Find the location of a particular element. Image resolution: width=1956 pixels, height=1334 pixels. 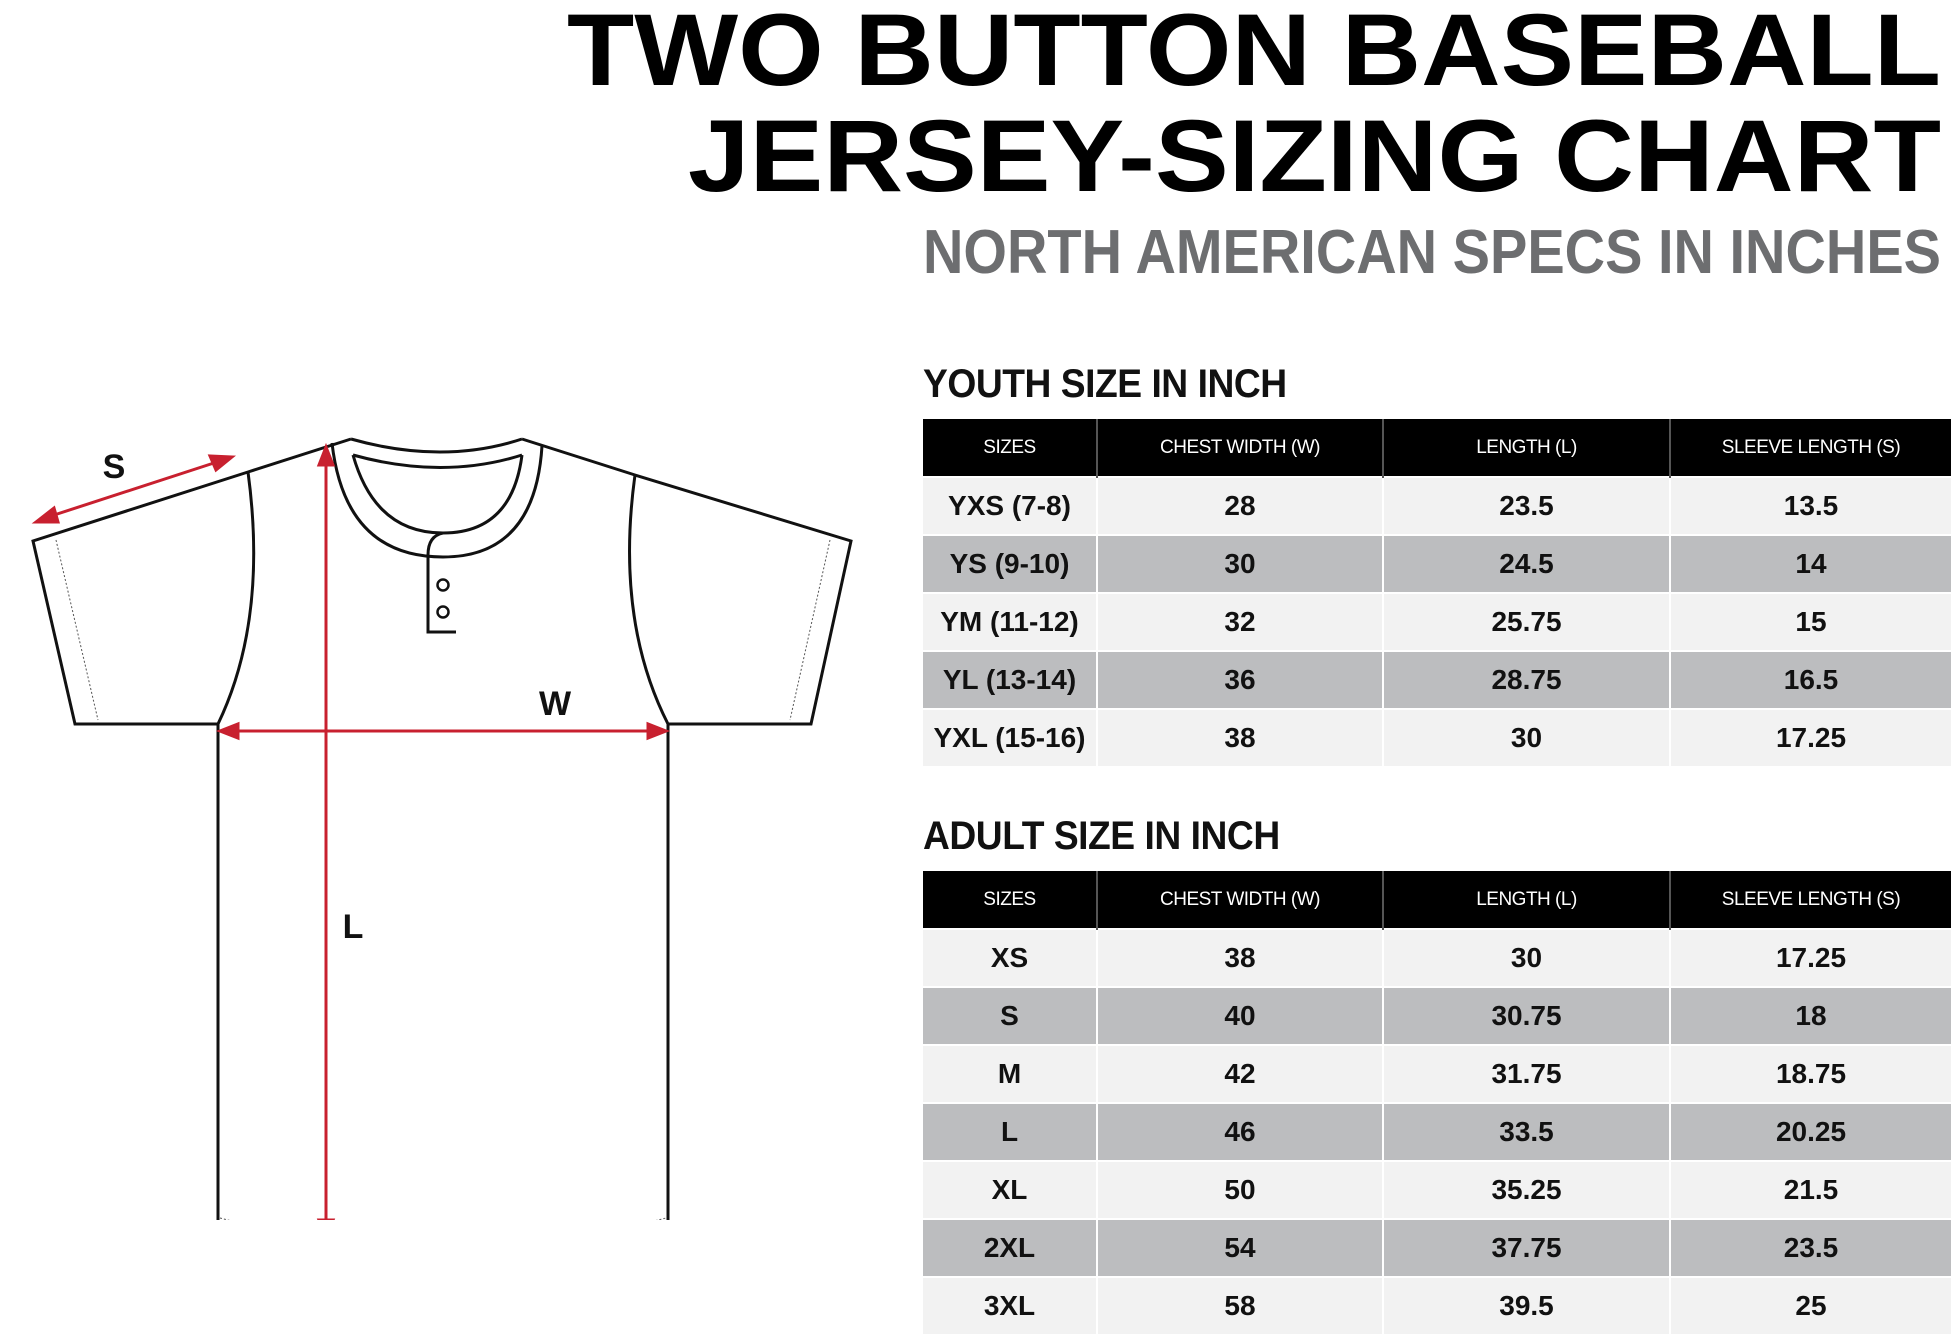

value-cell: 25 is located at coordinates (1810, 1305).